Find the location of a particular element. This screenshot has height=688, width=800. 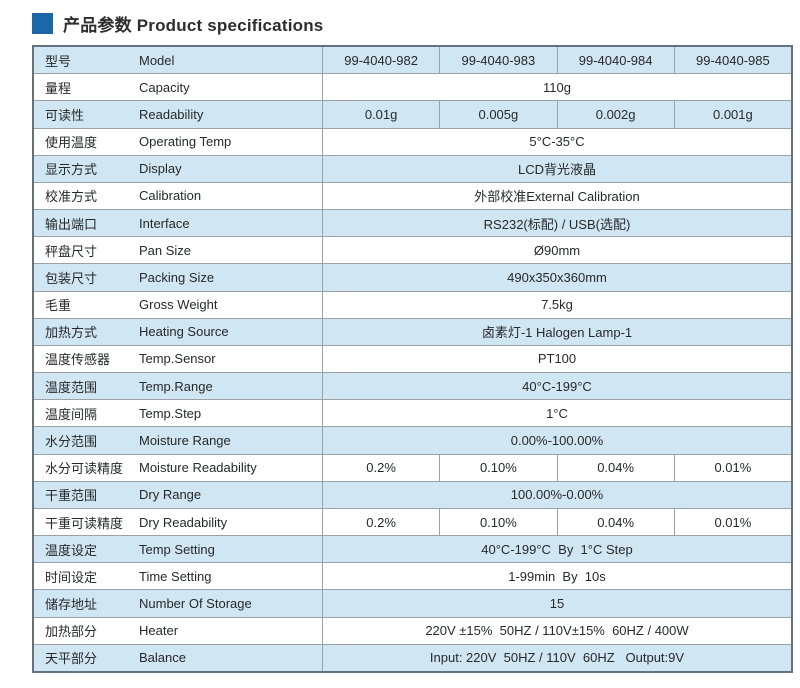

spec-label-cn: 可读性 is located at coordinates (65, 115).